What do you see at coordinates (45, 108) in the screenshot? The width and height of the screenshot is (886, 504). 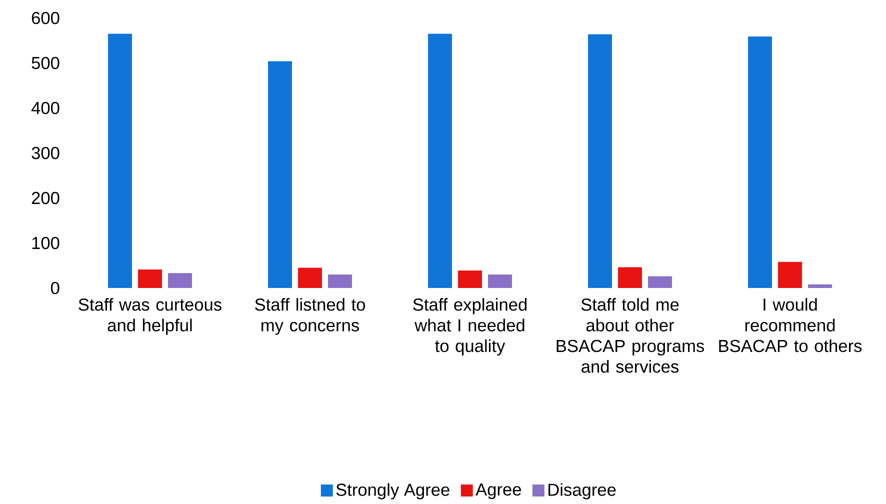 I see `y-tick-label: 400` at bounding box center [45, 108].